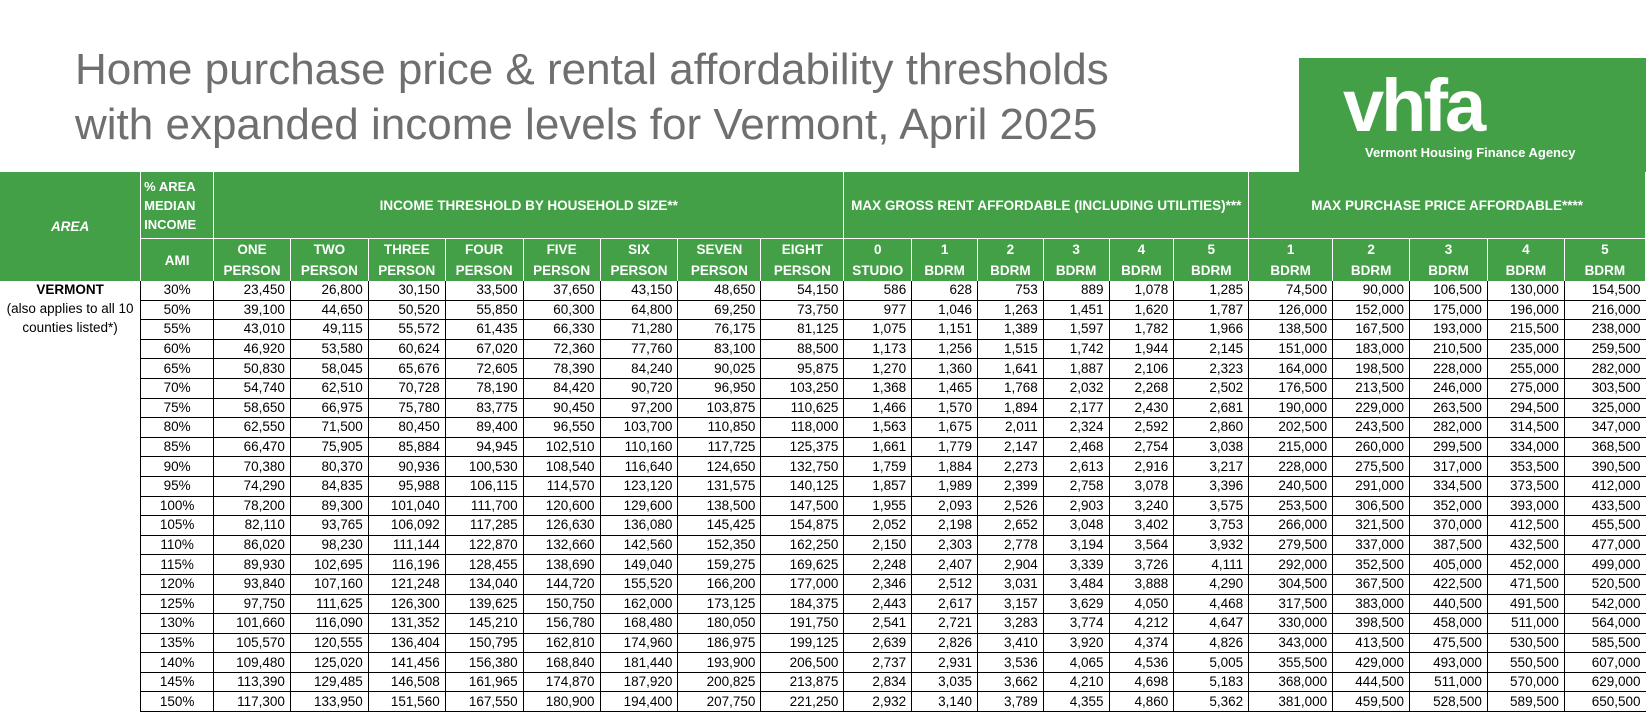  Describe the element at coordinates (1141, 310) in the screenshot. I see `rent-cell: 1,620` at that location.